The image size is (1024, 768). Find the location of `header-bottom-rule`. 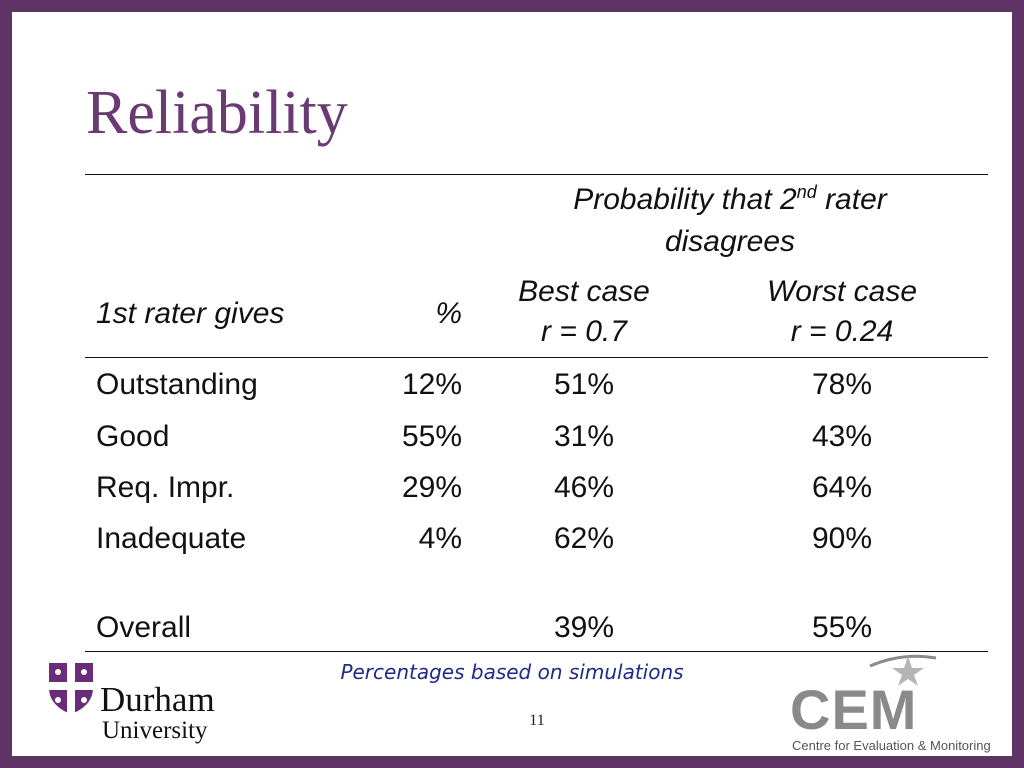

header-bottom-rule is located at coordinates (536, 357).